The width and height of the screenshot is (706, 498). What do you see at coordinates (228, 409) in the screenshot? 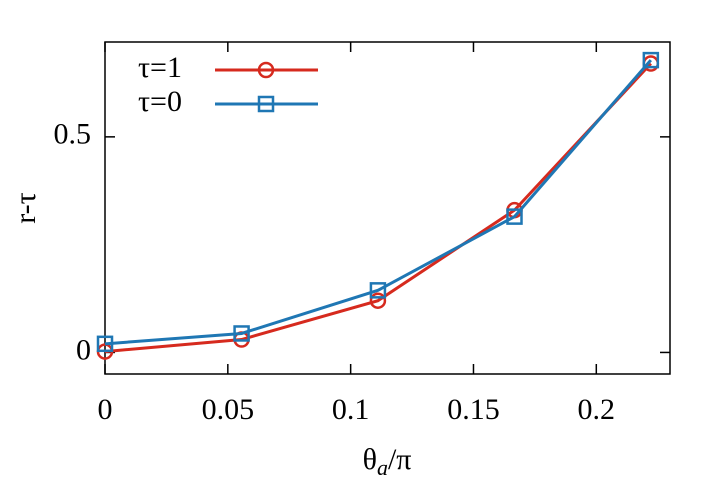
I see `x-tick-label: 0.05` at bounding box center [228, 409].